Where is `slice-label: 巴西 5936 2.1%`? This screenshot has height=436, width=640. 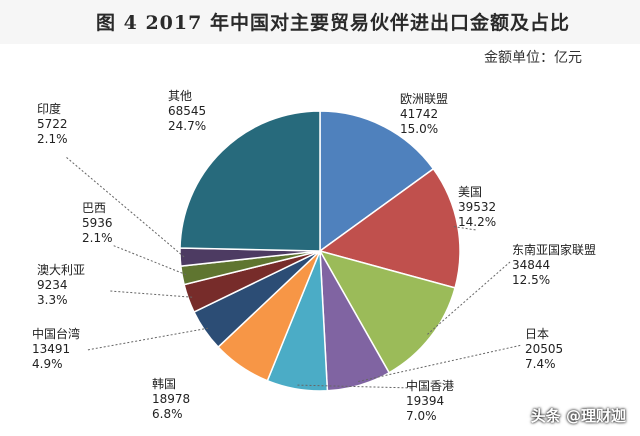
slice-label: 巴西 5936 2.1% is located at coordinates (97, 223).